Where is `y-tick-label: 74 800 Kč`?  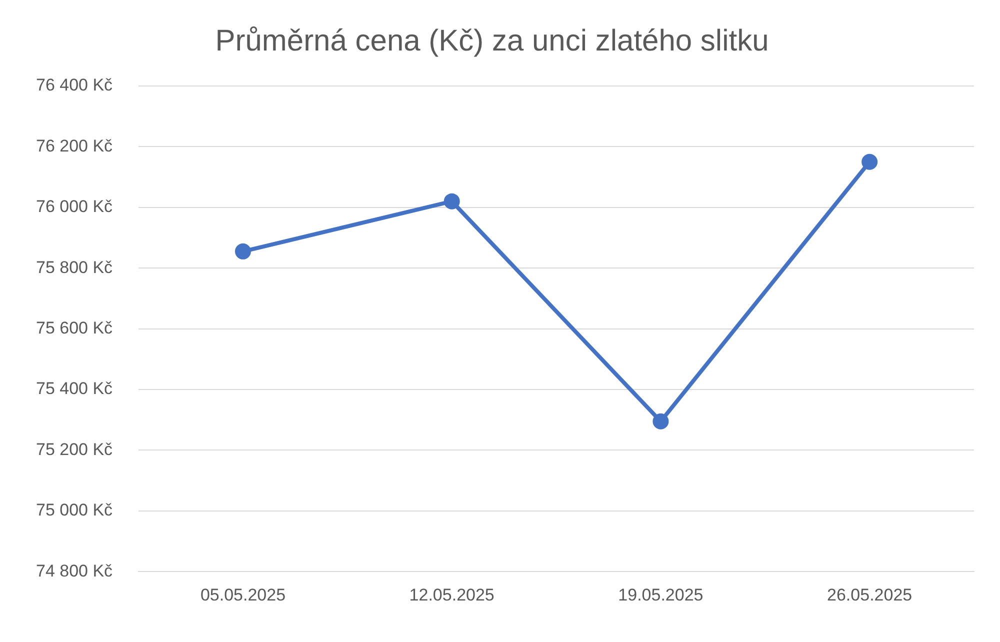
y-tick-label: 74 800 Kč is located at coordinates (75, 570).